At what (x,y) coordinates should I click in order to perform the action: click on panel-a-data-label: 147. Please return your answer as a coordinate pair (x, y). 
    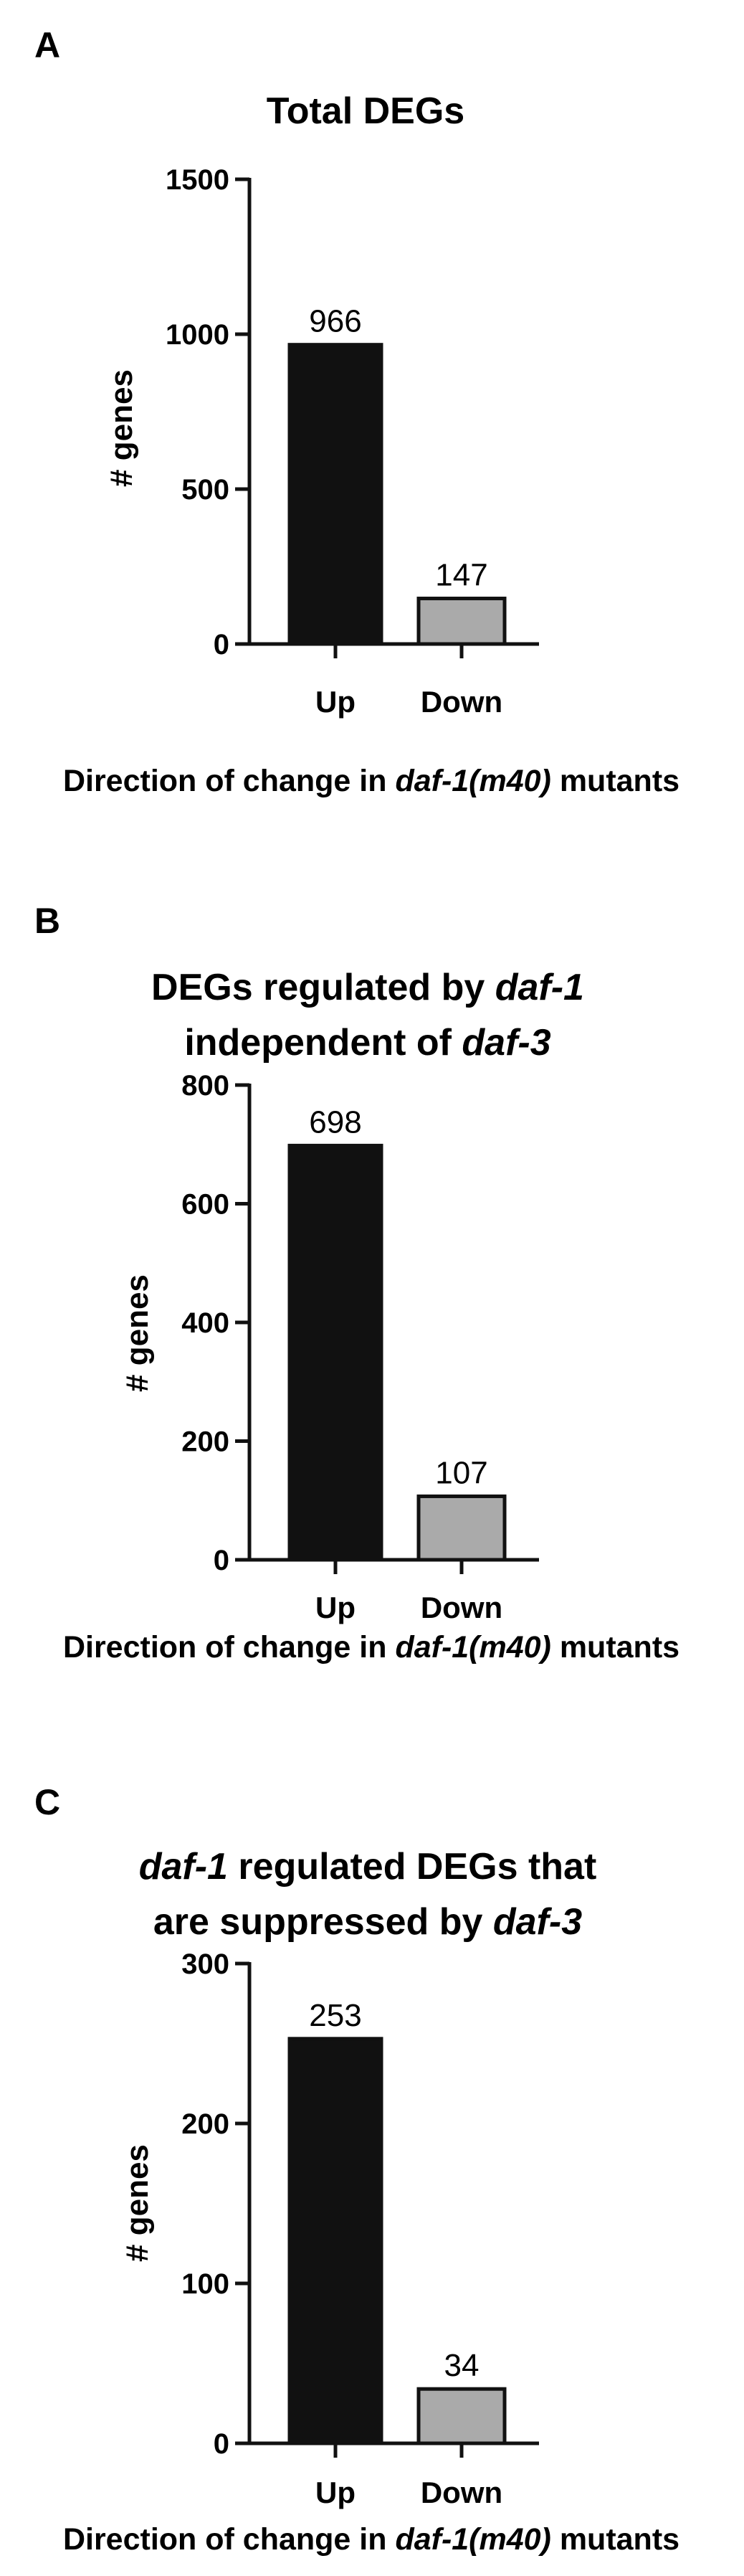
    Looking at the image, I should click on (461, 574).